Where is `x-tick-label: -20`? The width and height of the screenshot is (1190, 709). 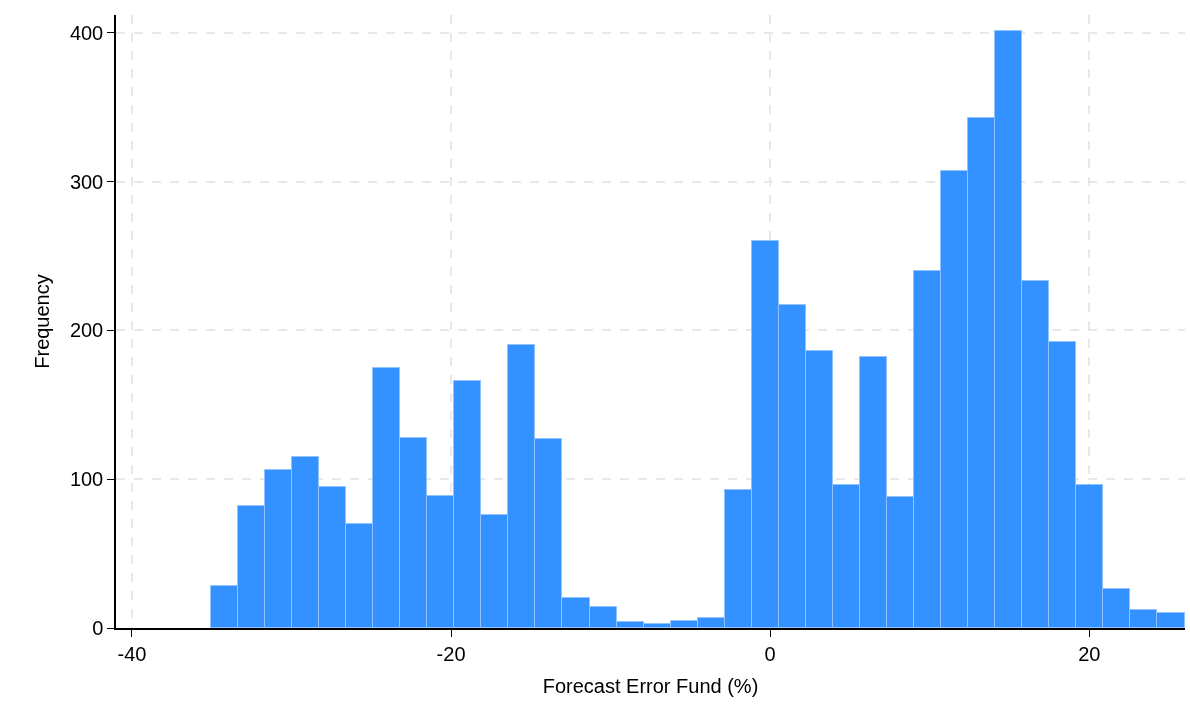 x-tick-label: -20 is located at coordinates (451, 653).